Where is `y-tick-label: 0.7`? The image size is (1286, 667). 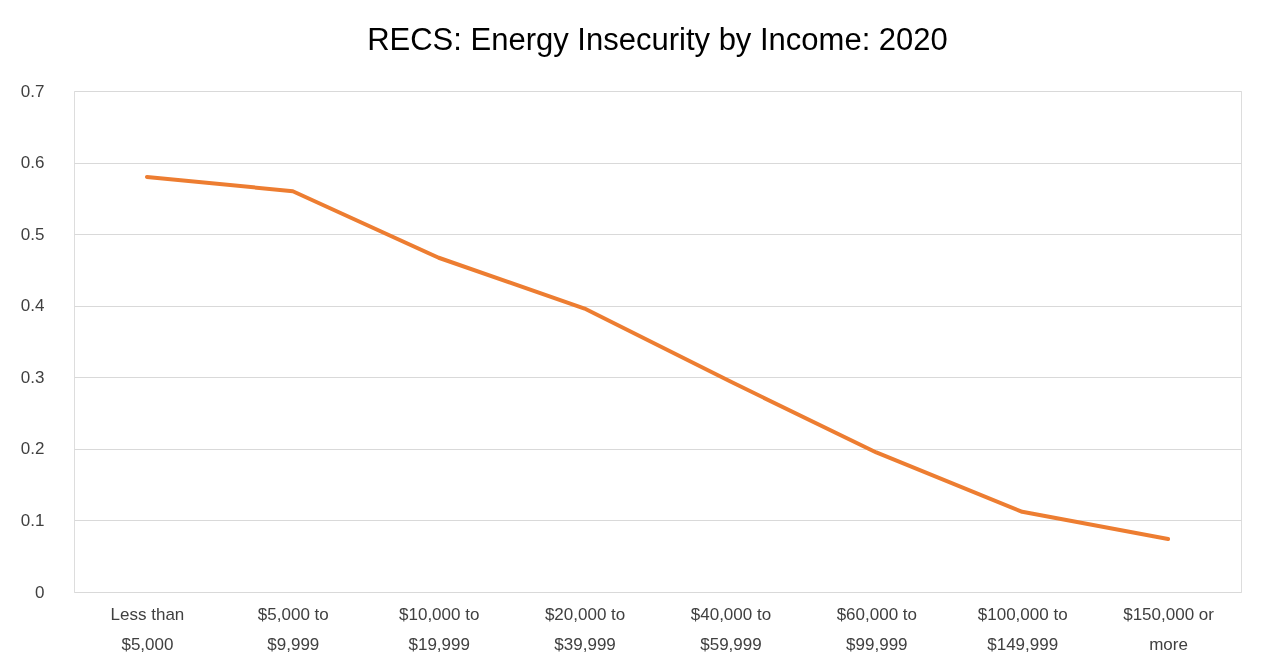
y-tick-label: 0.7 is located at coordinates (32, 91).